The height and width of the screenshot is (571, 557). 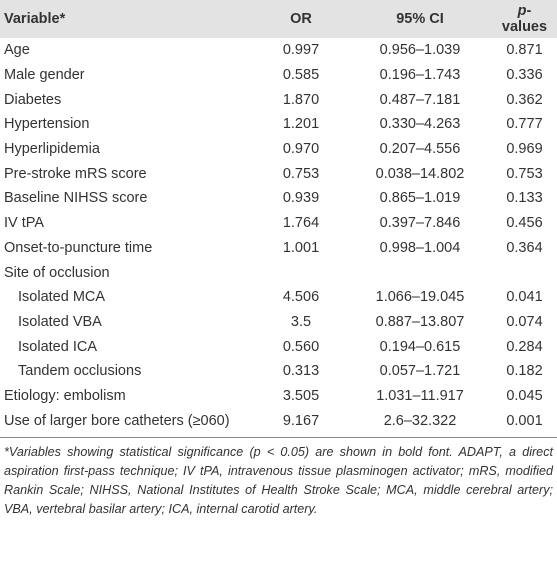 I want to click on p-cell: 0.045, so click(x=524, y=395).